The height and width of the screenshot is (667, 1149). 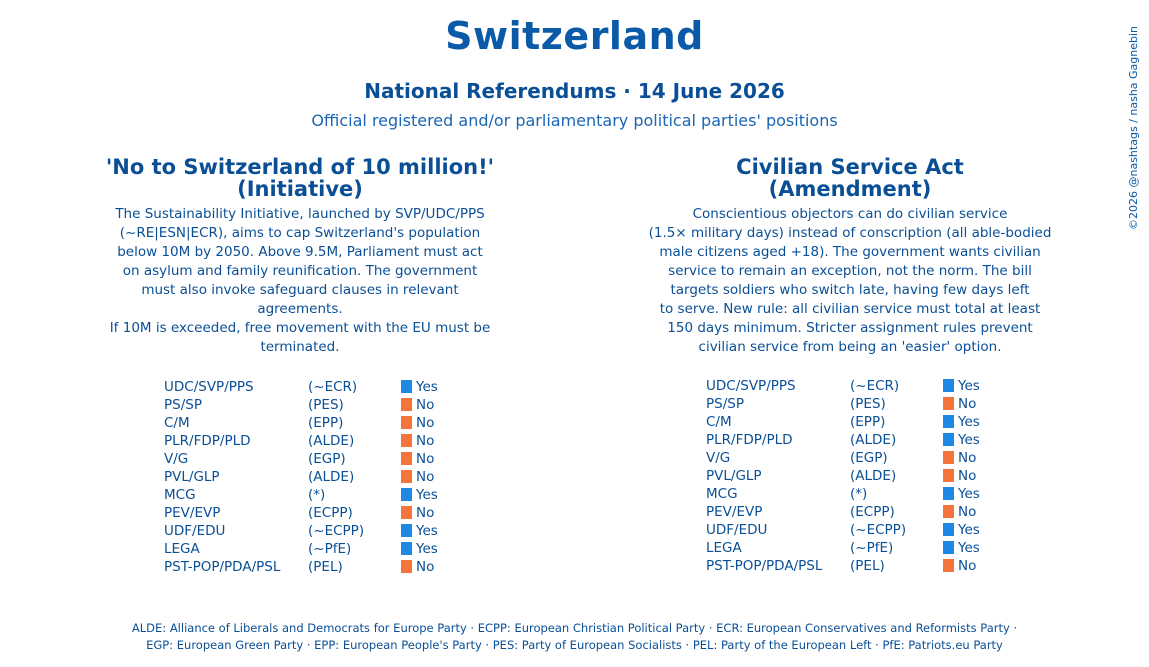 What do you see at coordinates (327, 459) in the screenshot?
I see `party-group: (EGP)` at bounding box center [327, 459].